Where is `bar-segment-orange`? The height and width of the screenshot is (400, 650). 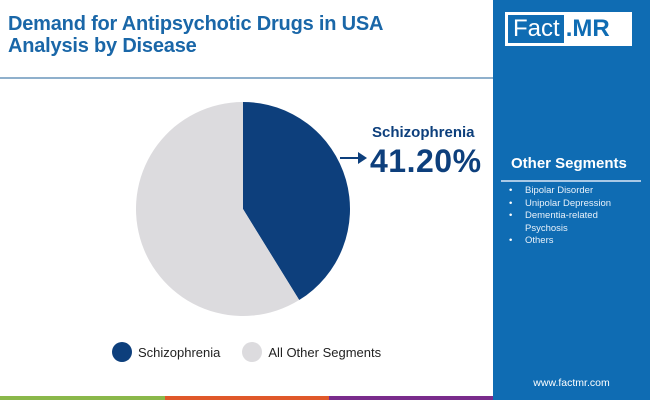
bar-segment-orange is located at coordinates (247, 398).